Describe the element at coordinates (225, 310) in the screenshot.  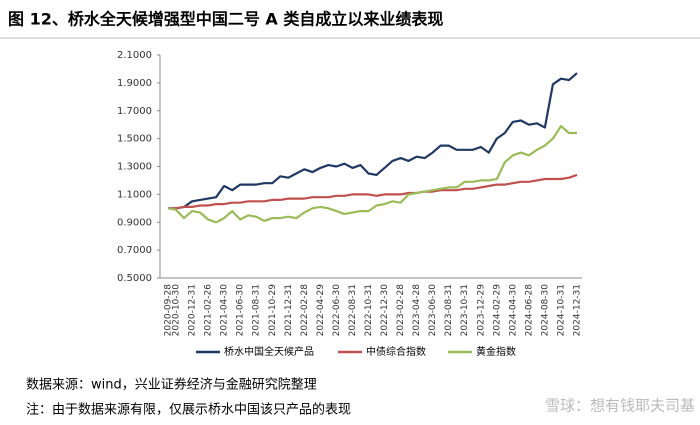
I see `x-tick-label: 2021-04-30` at that location.